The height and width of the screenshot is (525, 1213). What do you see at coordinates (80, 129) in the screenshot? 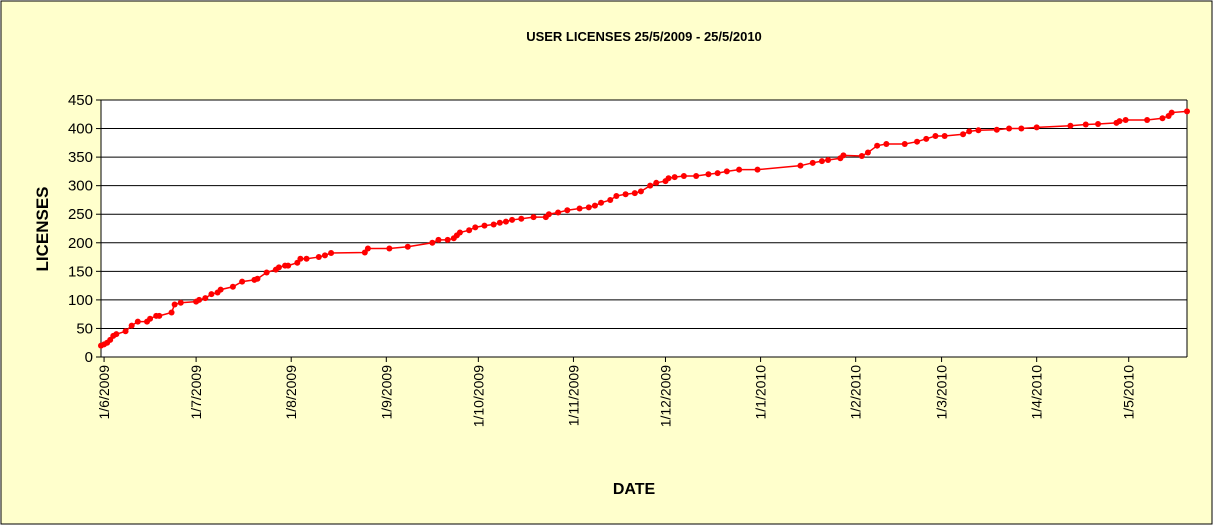
I see `y-tick-label: 400` at bounding box center [80, 129].